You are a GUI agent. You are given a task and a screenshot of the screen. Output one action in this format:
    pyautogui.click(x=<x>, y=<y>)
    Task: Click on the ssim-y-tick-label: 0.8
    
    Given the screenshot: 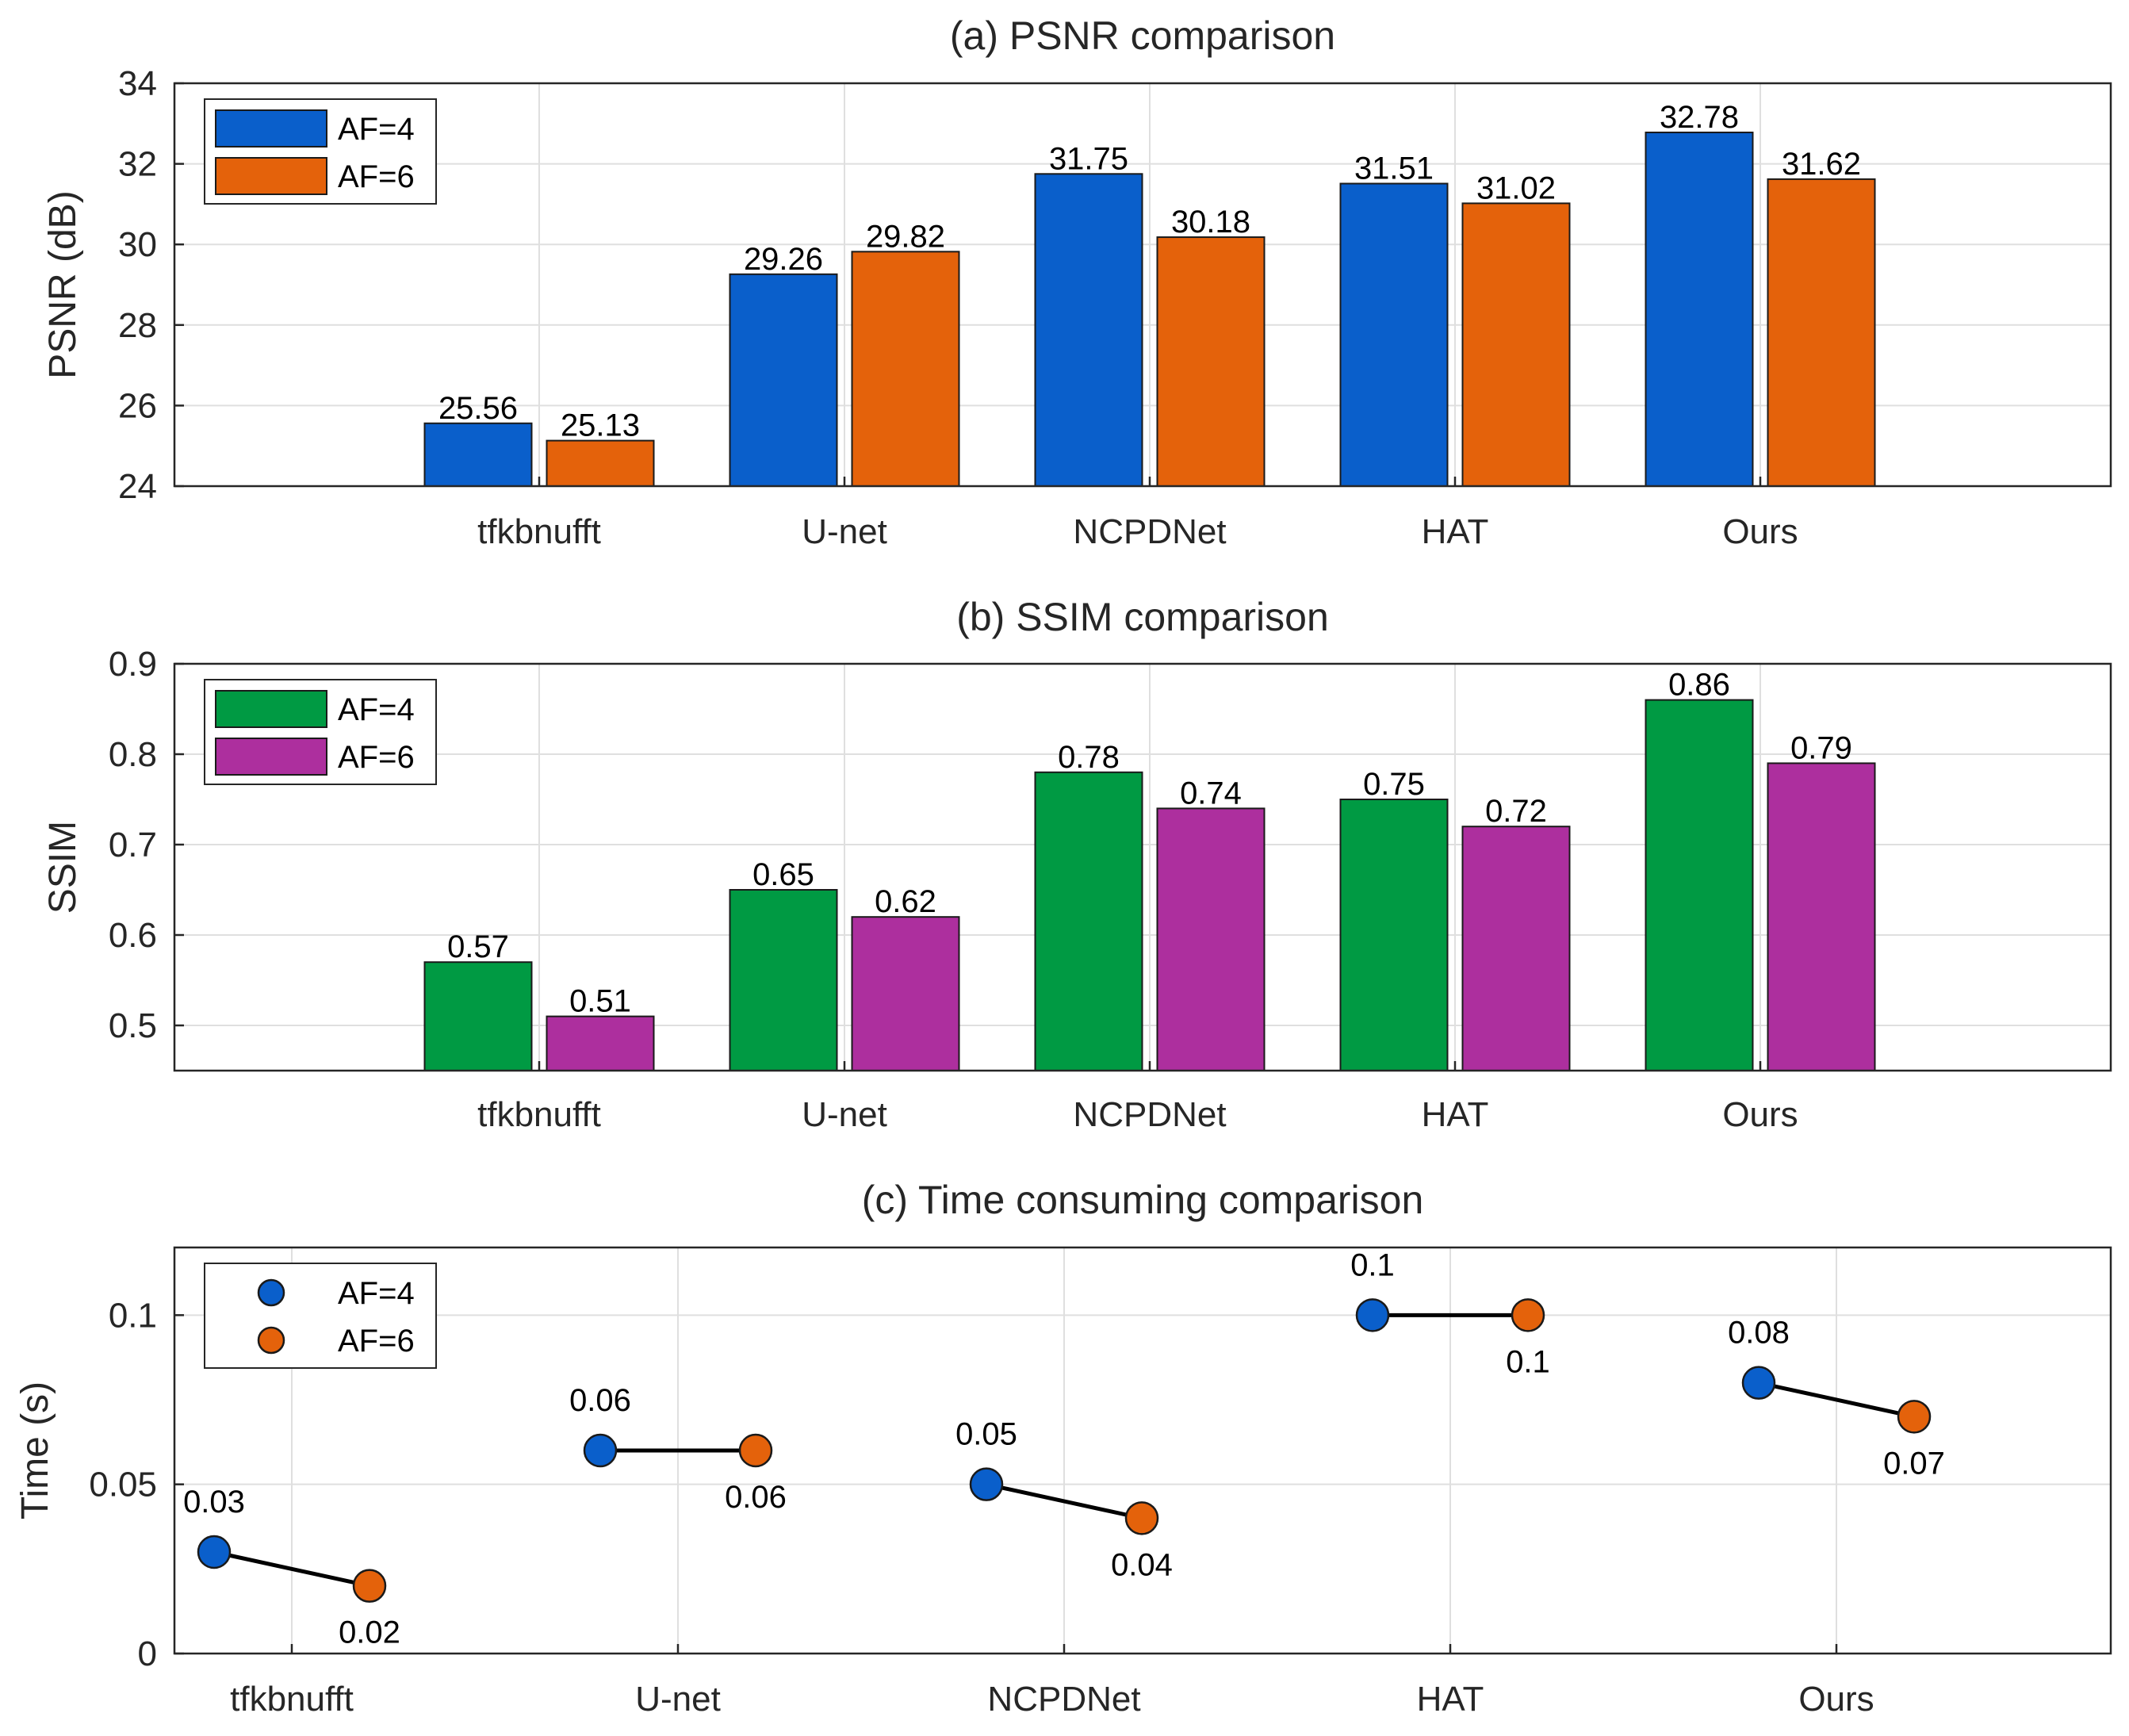 What is the action you would take?
    pyautogui.click(x=133, y=754)
    